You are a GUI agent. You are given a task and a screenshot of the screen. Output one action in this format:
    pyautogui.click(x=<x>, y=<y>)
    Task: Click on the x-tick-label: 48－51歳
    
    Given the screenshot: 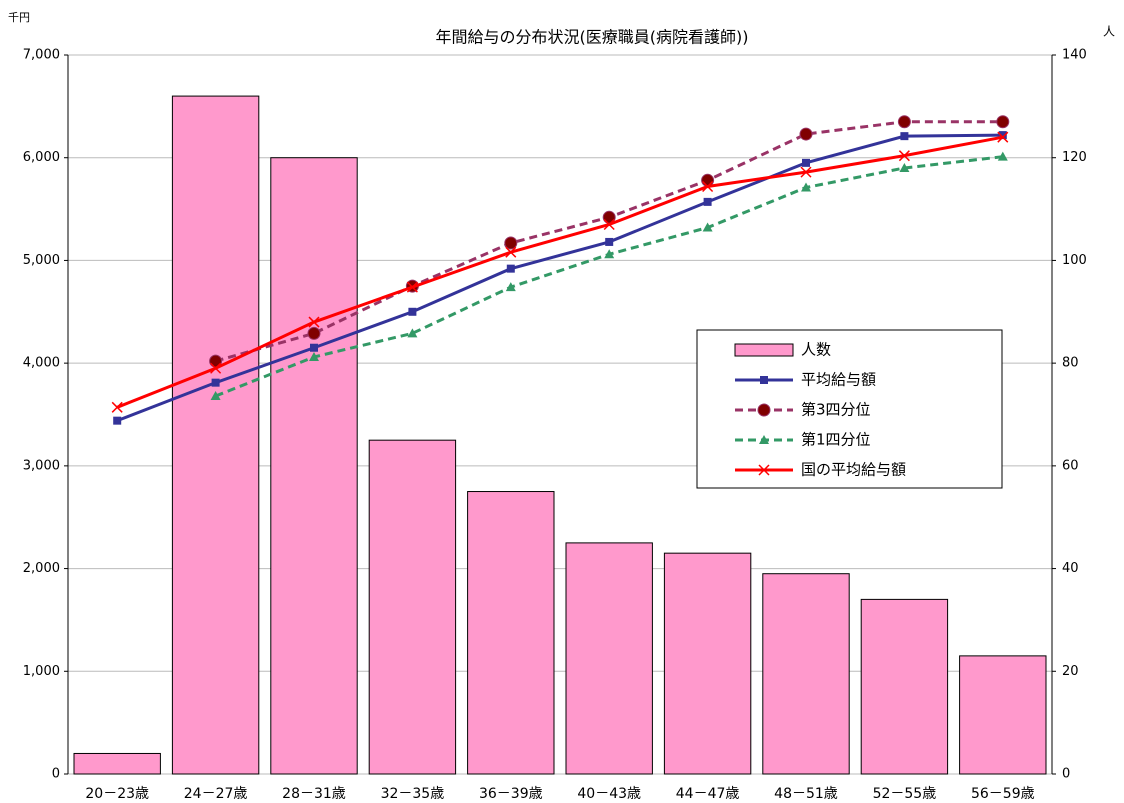 What is the action you would take?
    pyautogui.click(x=806, y=794)
    